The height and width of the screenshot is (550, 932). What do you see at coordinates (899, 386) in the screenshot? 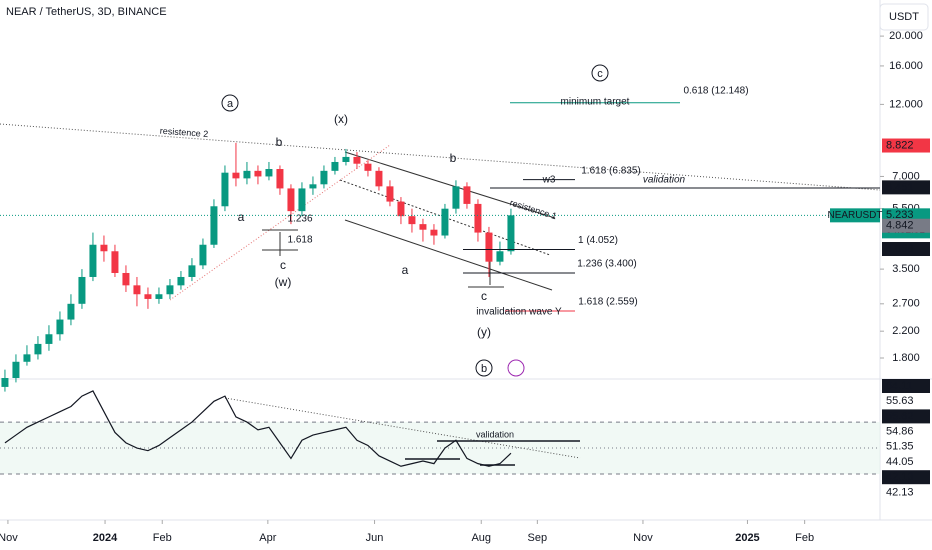
I see `rsi-tag-label: 64.11` at bounding box center [899, 386].